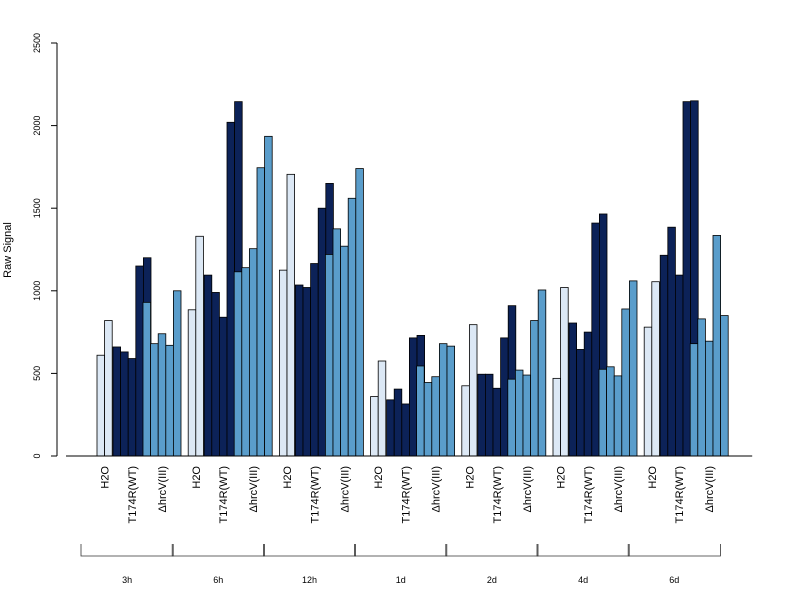 The height and width of the screenshot is (600, 800). What do you see at coordinates (37, 455) in the screenshot?
I see `y-tick-label: 0` at bounding box center [37, 455].